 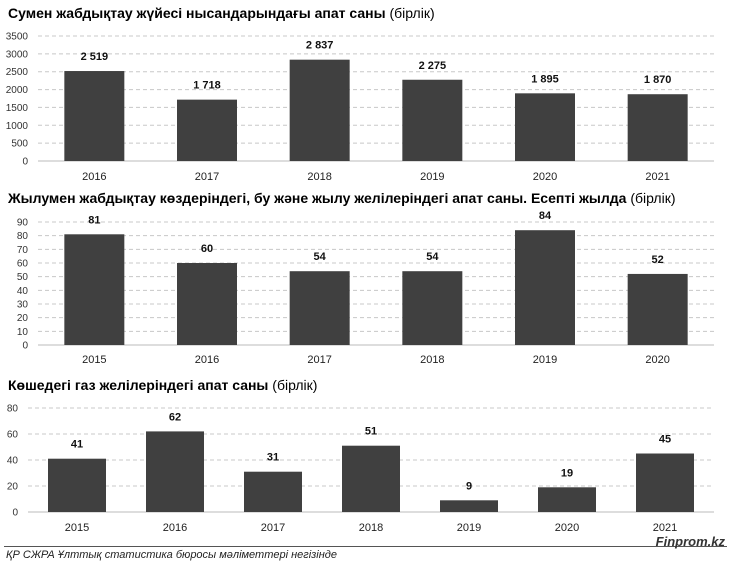 I want to click on data-label: 2 519, so click(x=95, y=57).